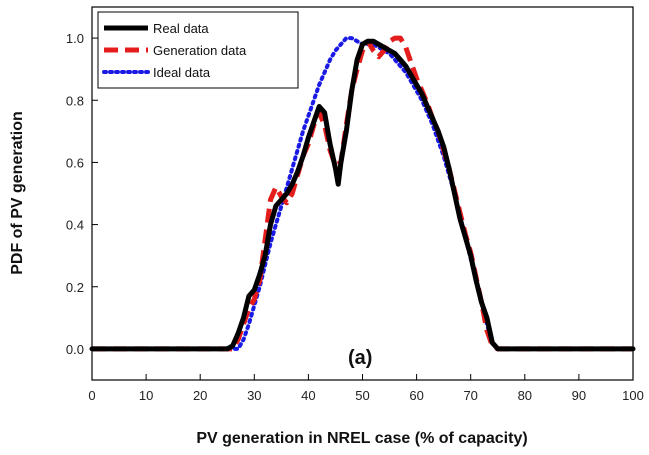  I want to click on legend-label-ideal: Ideal data, so click(182, 72).